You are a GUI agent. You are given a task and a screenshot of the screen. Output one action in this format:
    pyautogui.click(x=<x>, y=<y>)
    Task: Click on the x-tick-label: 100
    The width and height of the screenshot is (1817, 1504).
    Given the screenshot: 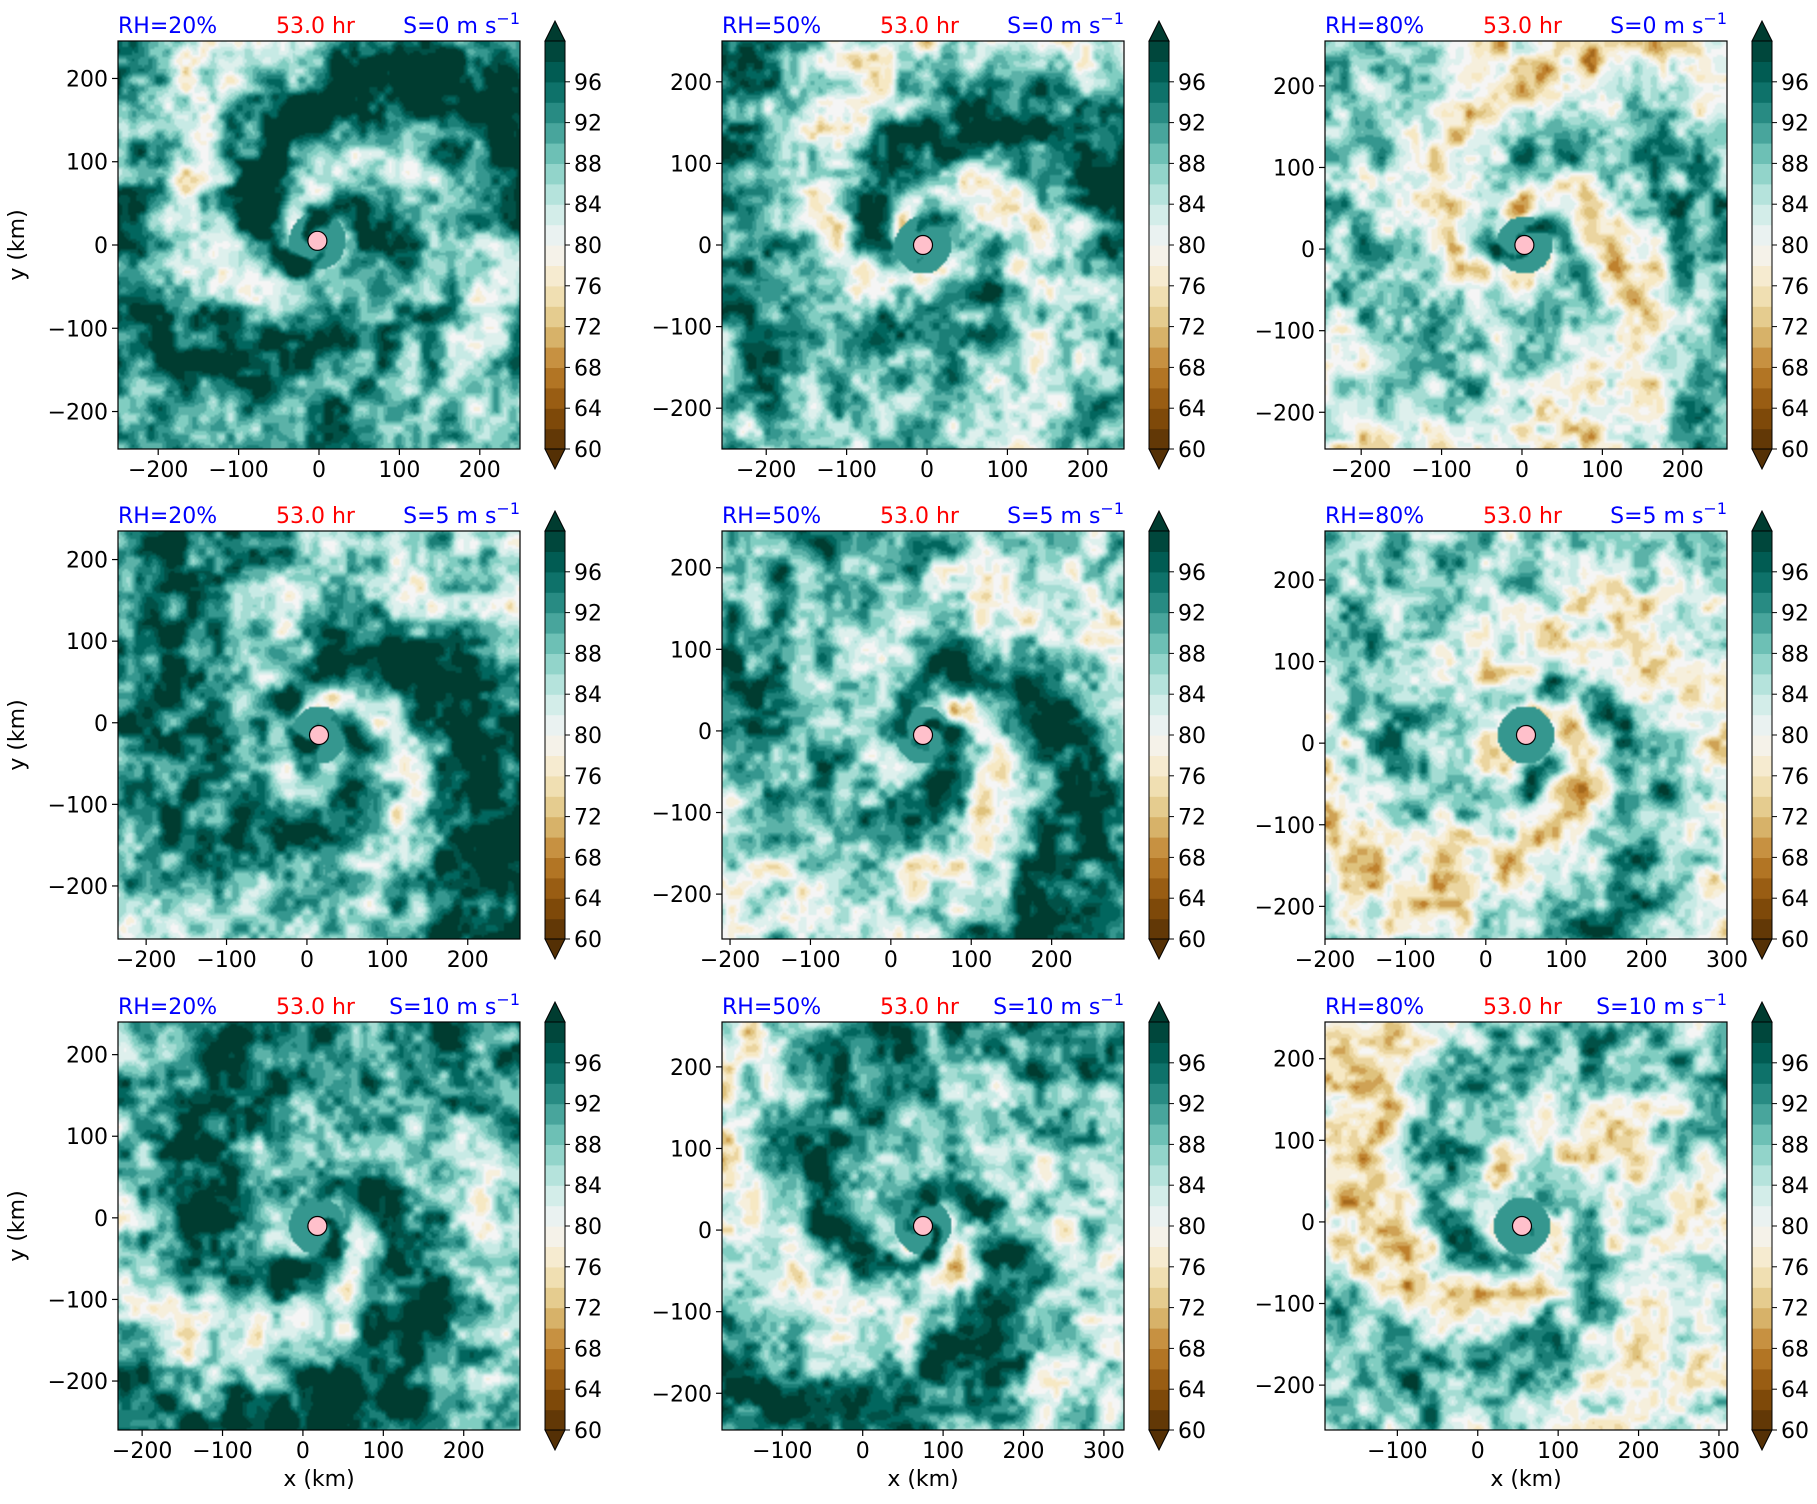 What is the action you would take?
    pyautogui.click(x=1007, y=470)
    